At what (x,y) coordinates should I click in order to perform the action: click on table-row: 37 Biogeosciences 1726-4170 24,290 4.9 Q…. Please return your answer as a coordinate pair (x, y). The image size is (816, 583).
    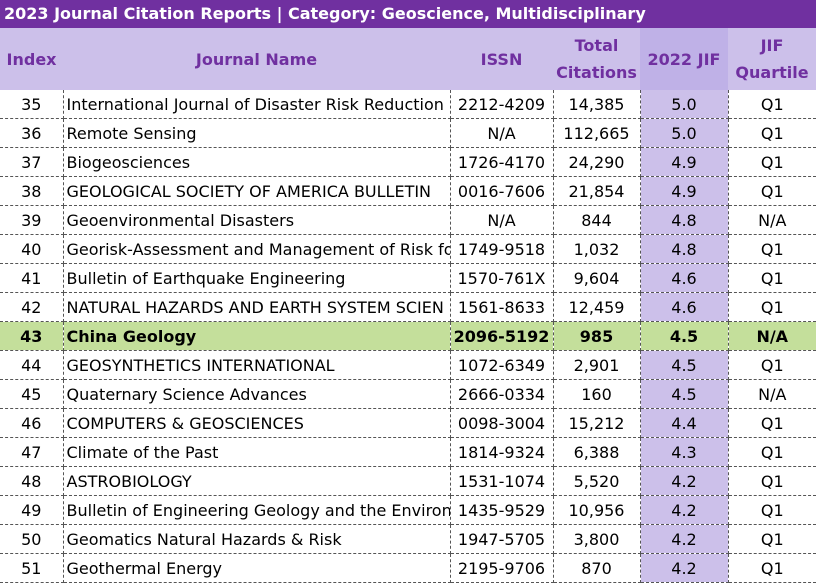
    Looking at the image, I should click on (408, 162).